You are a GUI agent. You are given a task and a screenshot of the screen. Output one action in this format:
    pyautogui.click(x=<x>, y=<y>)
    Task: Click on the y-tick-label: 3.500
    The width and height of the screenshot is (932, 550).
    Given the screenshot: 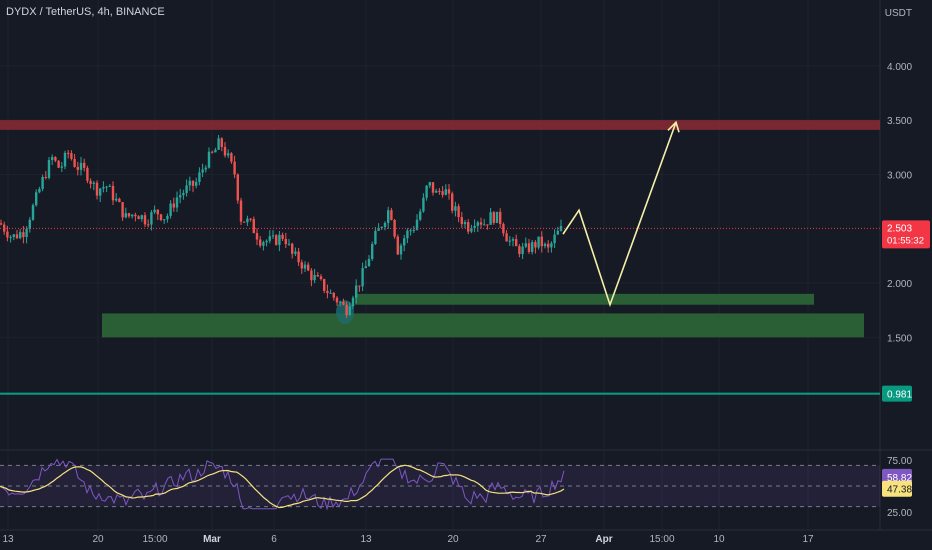 What is the action you would take?
    pyautogui.click(x=899, y=121)
    